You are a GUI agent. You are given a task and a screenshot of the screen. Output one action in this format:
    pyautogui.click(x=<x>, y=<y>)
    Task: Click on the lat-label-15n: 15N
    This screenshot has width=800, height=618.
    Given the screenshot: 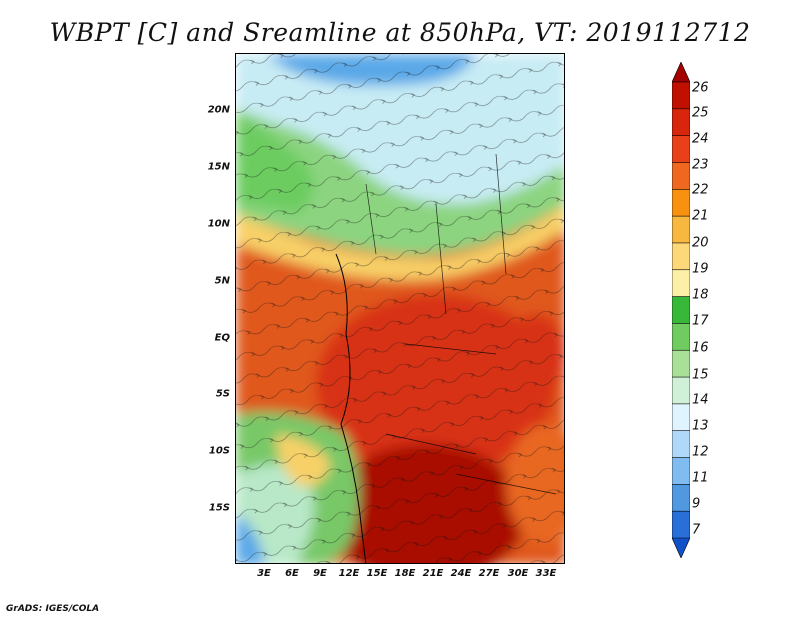 What is the action you would take?
    pyautogui.click(x=218, y=167)
    